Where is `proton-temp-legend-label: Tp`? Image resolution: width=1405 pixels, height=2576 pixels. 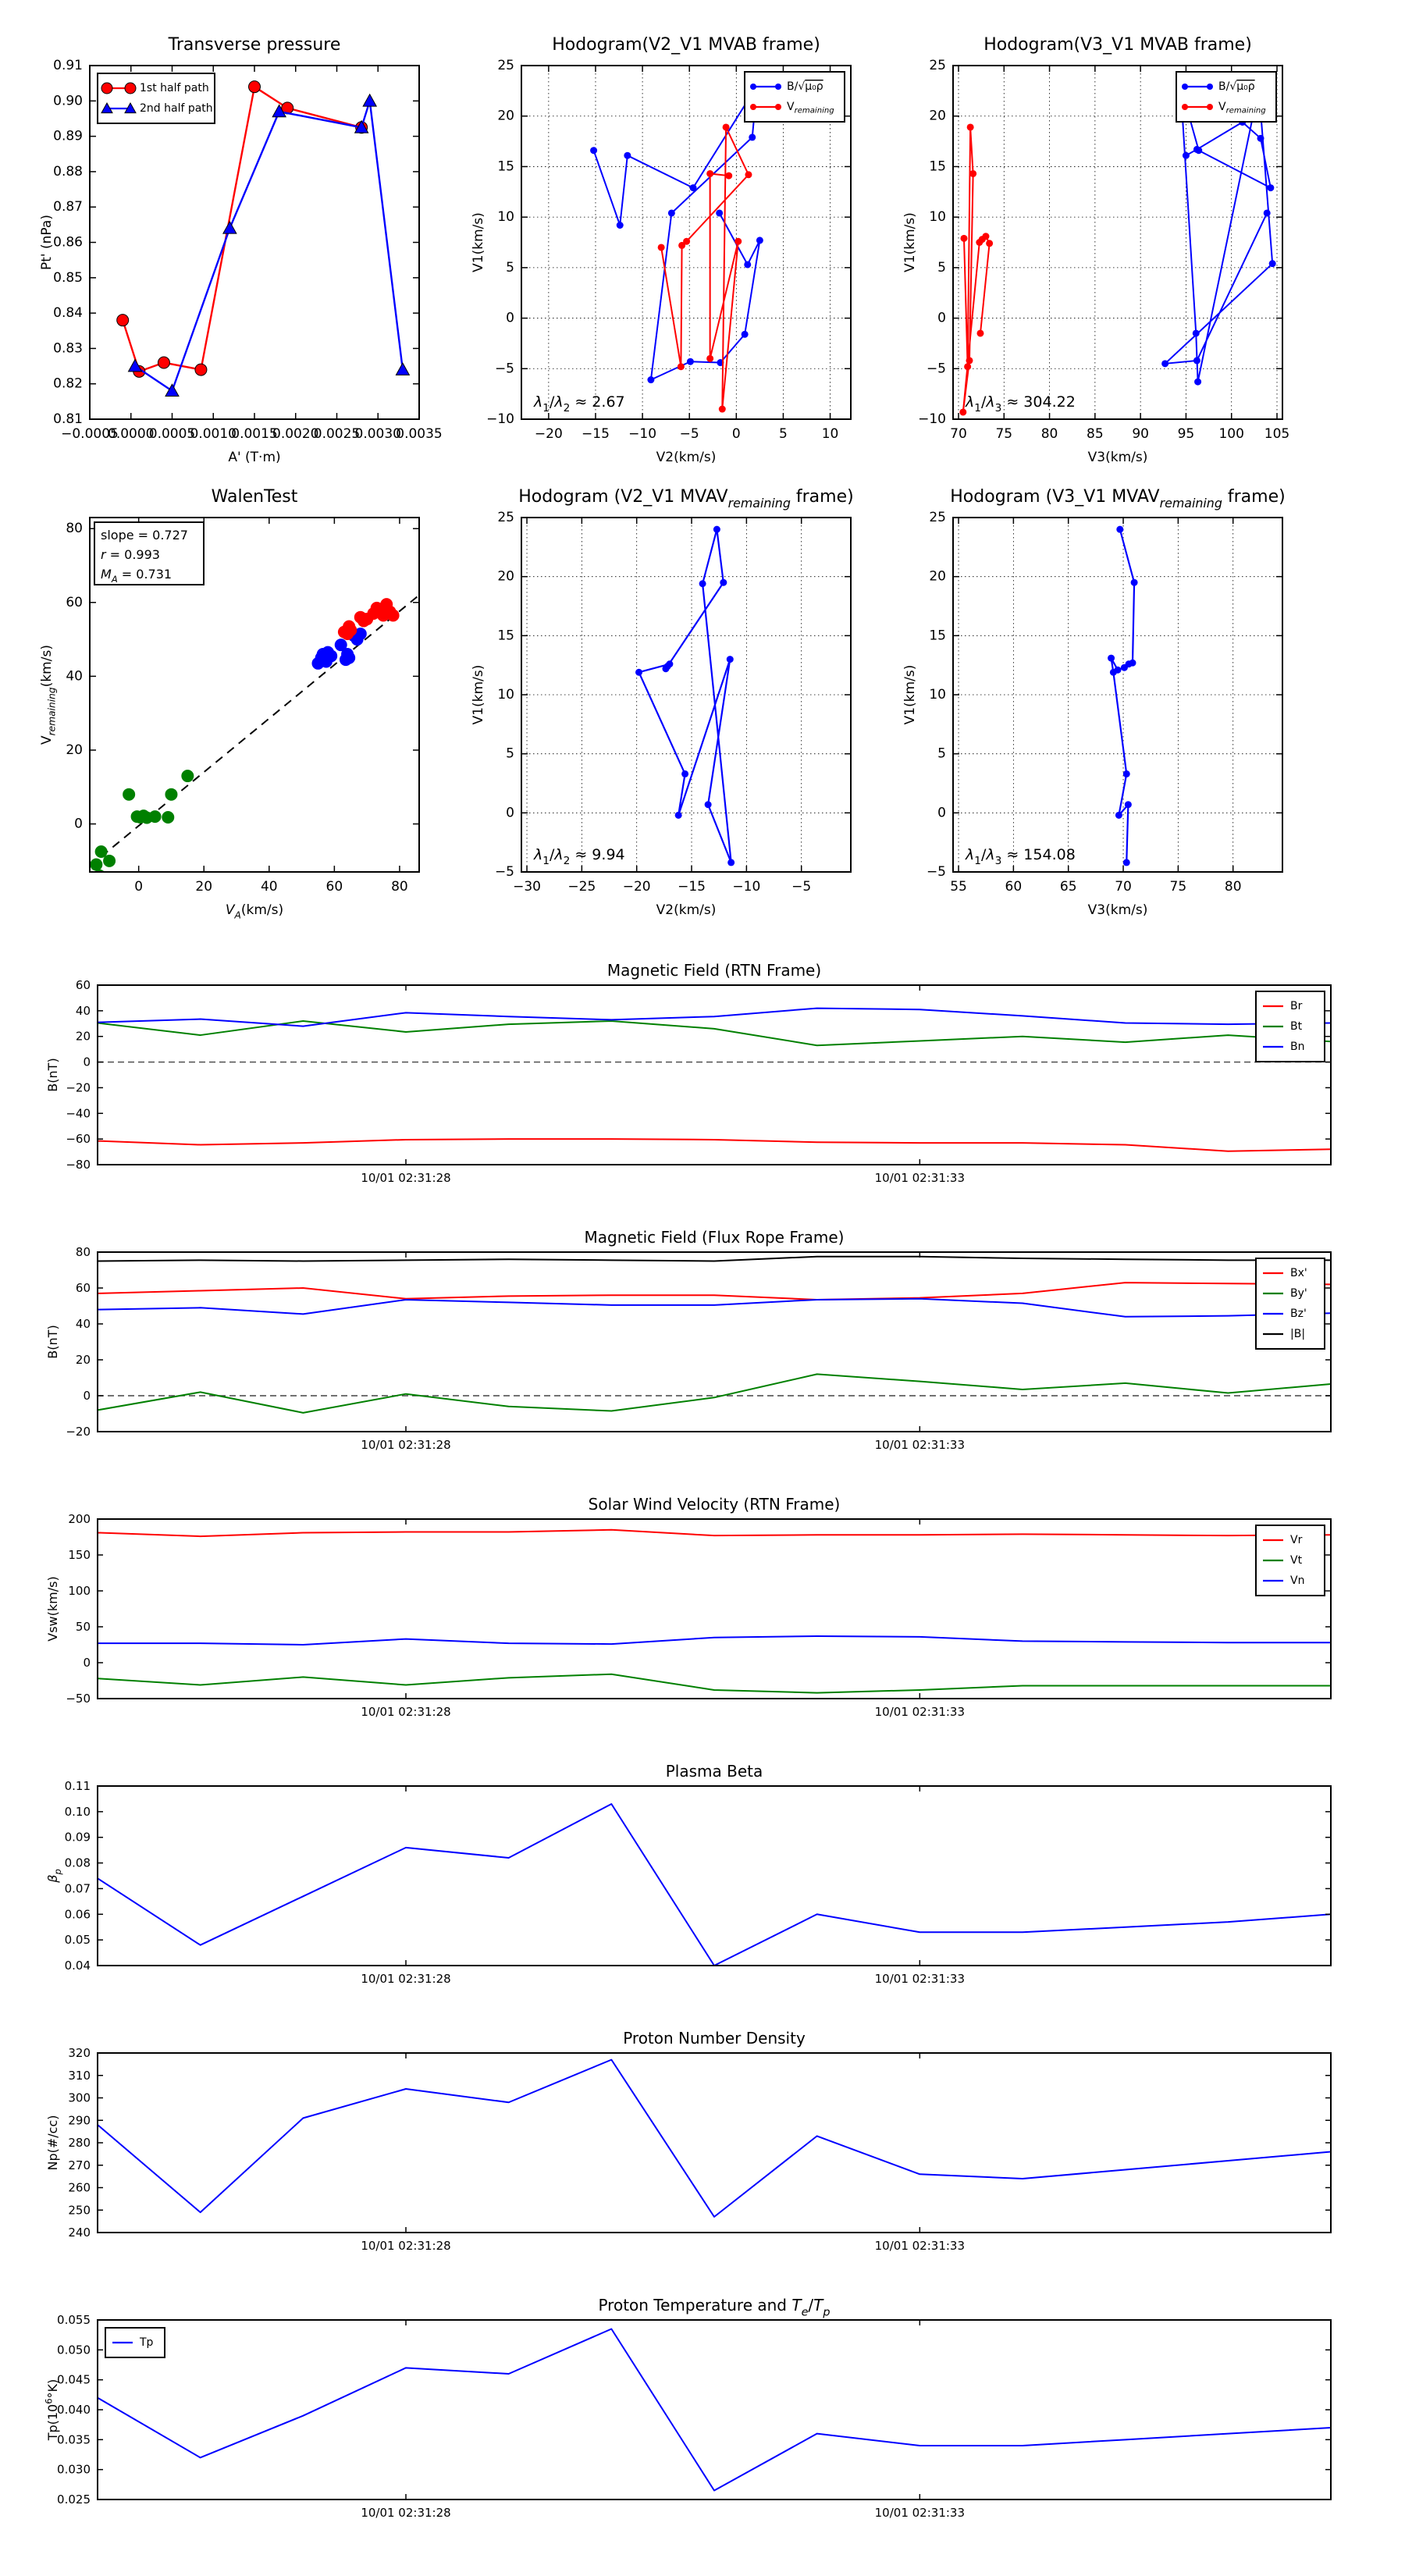
proton-temp-legend-label: Tp is located at coordinates (146, 2342).